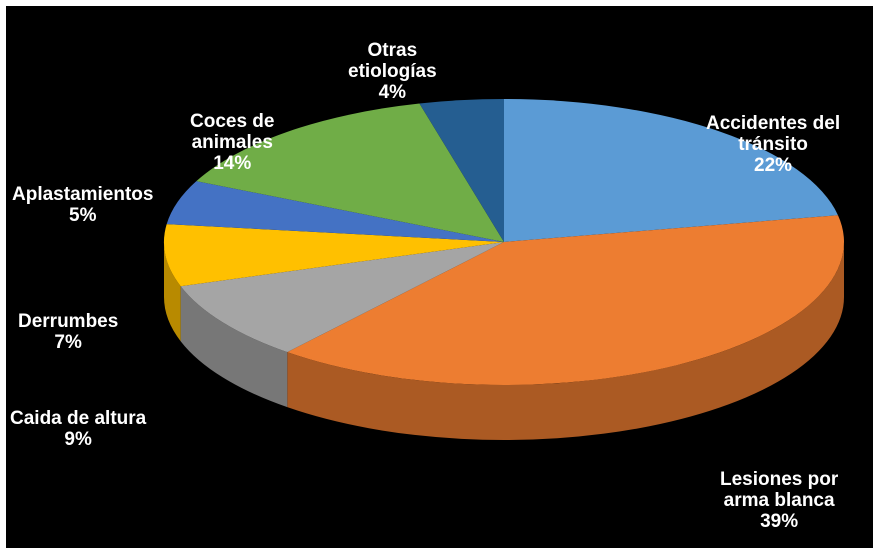 Image resolution: width=879 pixels, height=554 pixels. I want to click on pie-slice-coces-de-animales, so click(350, 172).